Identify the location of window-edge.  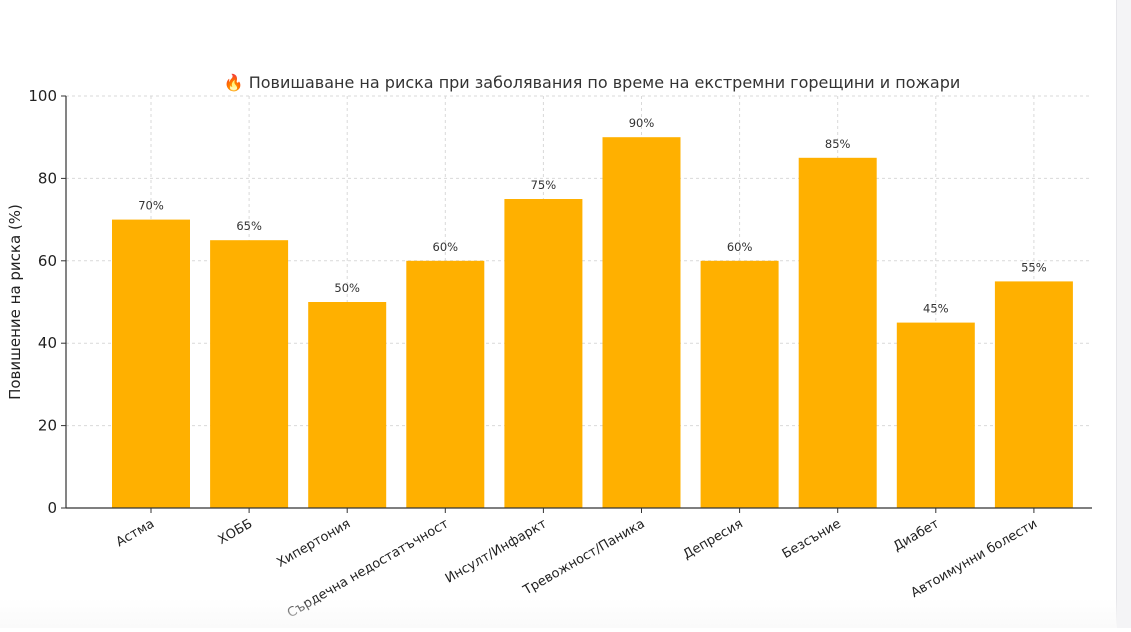
(1123, 314).